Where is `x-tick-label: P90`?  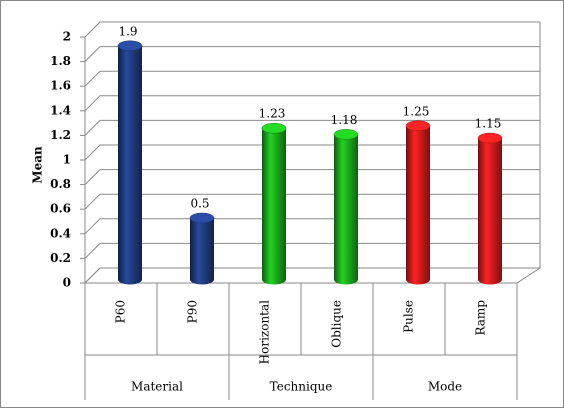
x-tick-label: P90 is located at coordinates (193, 311).